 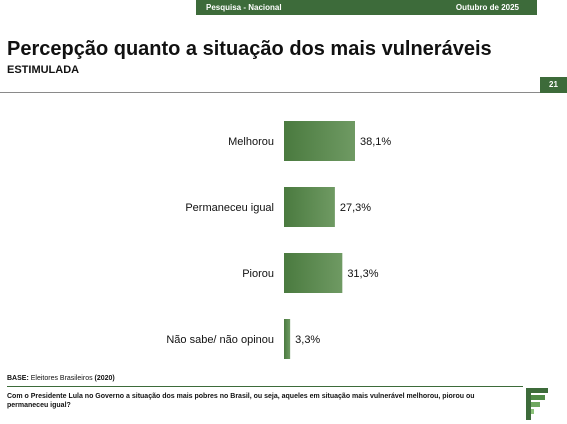 I want to click on brand-logo-icon, so click(x=537, y=404).